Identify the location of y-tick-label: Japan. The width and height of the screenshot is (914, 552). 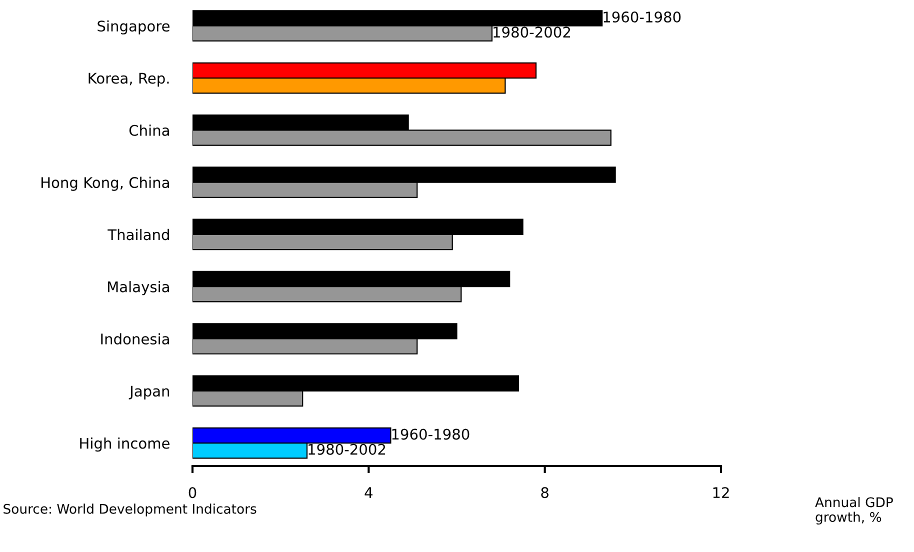
(149, 393).